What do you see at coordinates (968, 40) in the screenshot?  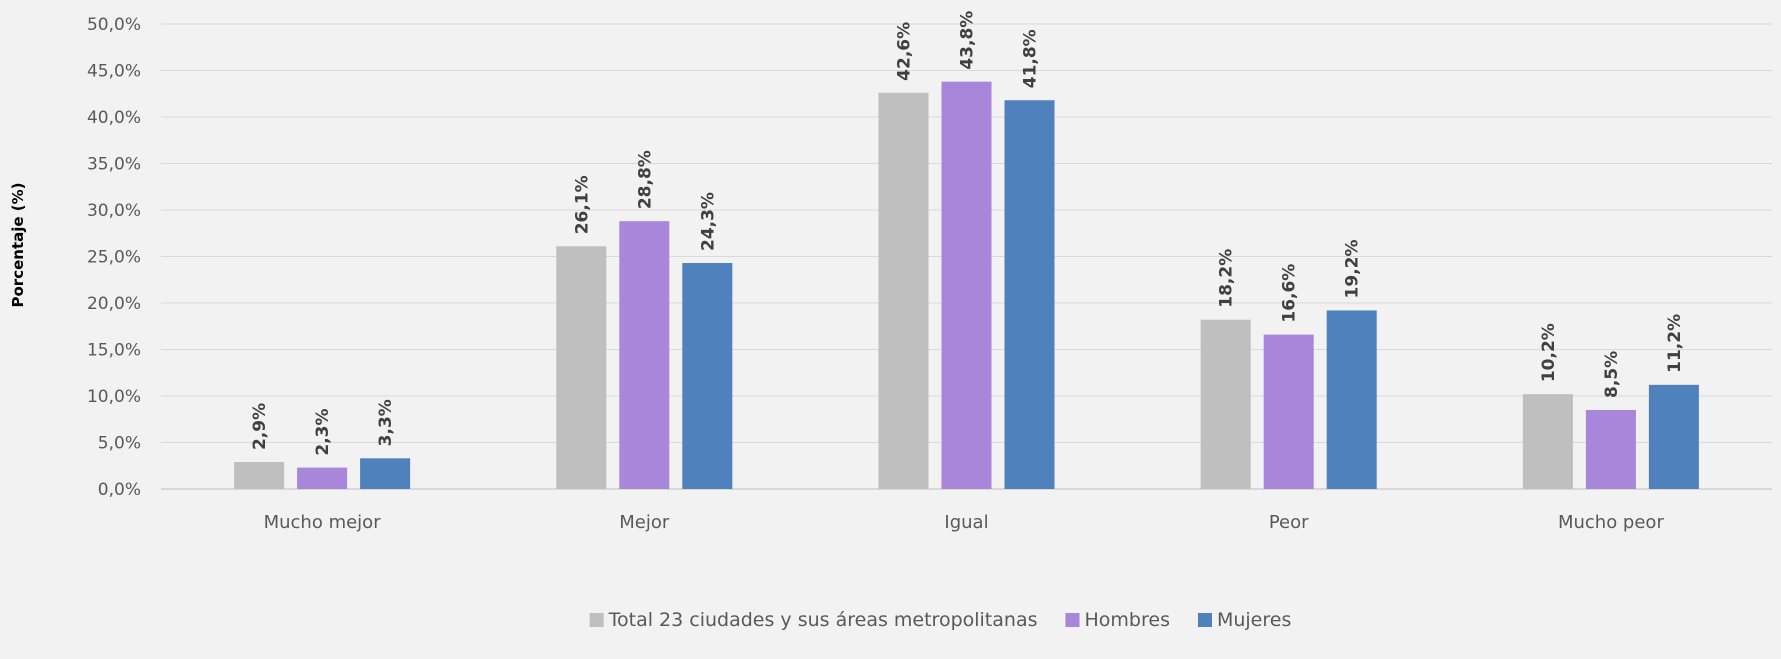 I see `data-label: 43,8%` at bounding box center [968, 40].